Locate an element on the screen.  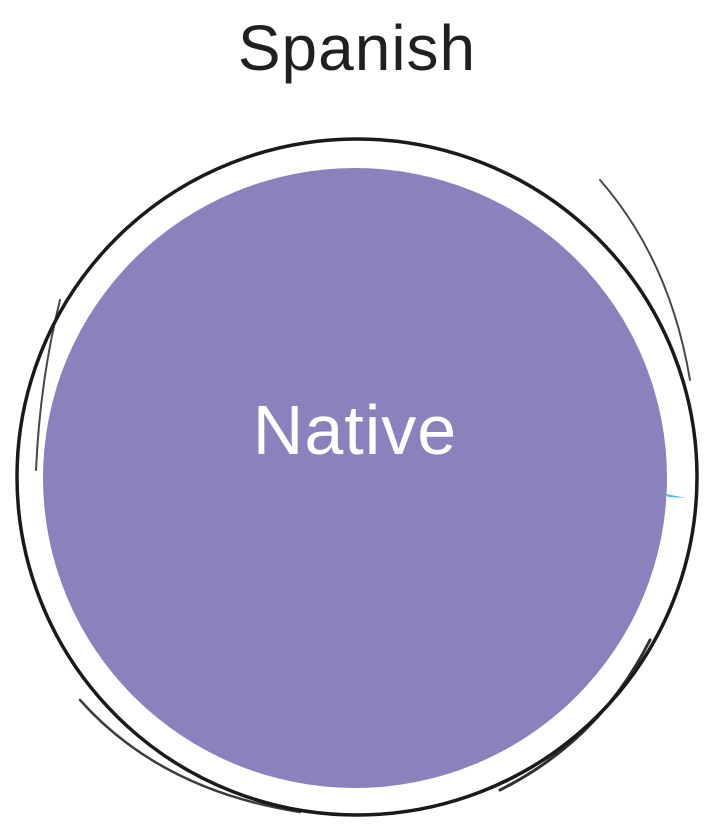
accent-brush-mark is located at coordinates (676, 496).